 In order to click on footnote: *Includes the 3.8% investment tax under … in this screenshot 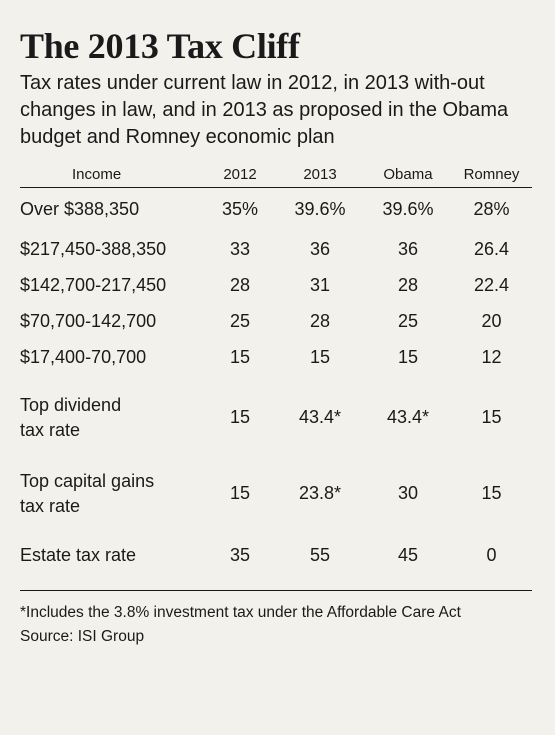, I will do `click(240, 612)`.